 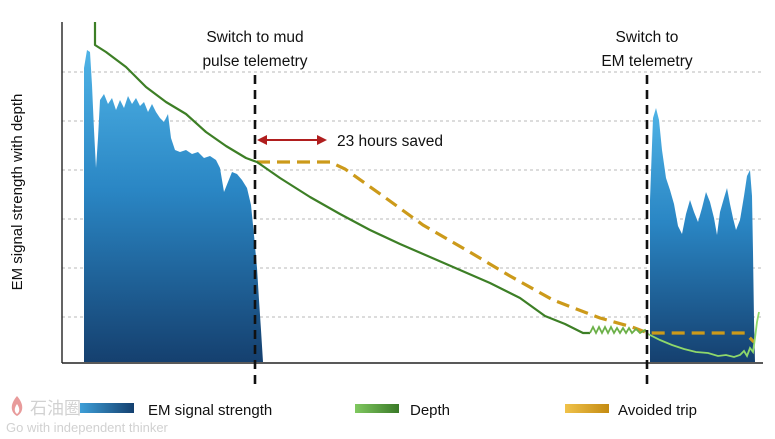 I want to click on hours-saved-label: 23 hours saved, so click(x=390, y=141).